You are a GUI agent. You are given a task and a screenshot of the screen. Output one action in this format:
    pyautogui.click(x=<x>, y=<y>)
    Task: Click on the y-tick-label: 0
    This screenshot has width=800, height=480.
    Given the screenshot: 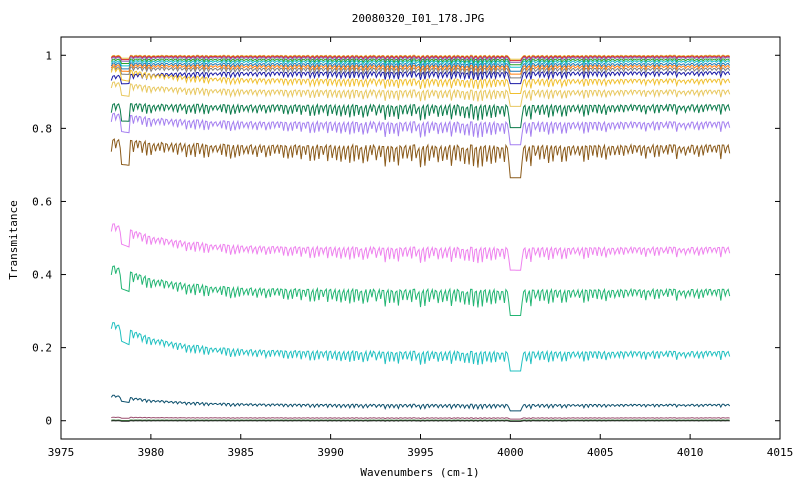 What is the action you would take?
    pyautogui.click(x=48, y=421)
    